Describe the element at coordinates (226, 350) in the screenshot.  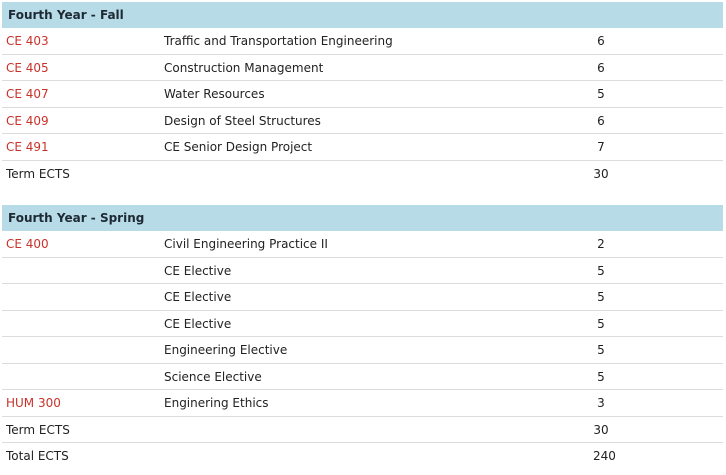
I see `course-name: Engineering Elective` at that location.